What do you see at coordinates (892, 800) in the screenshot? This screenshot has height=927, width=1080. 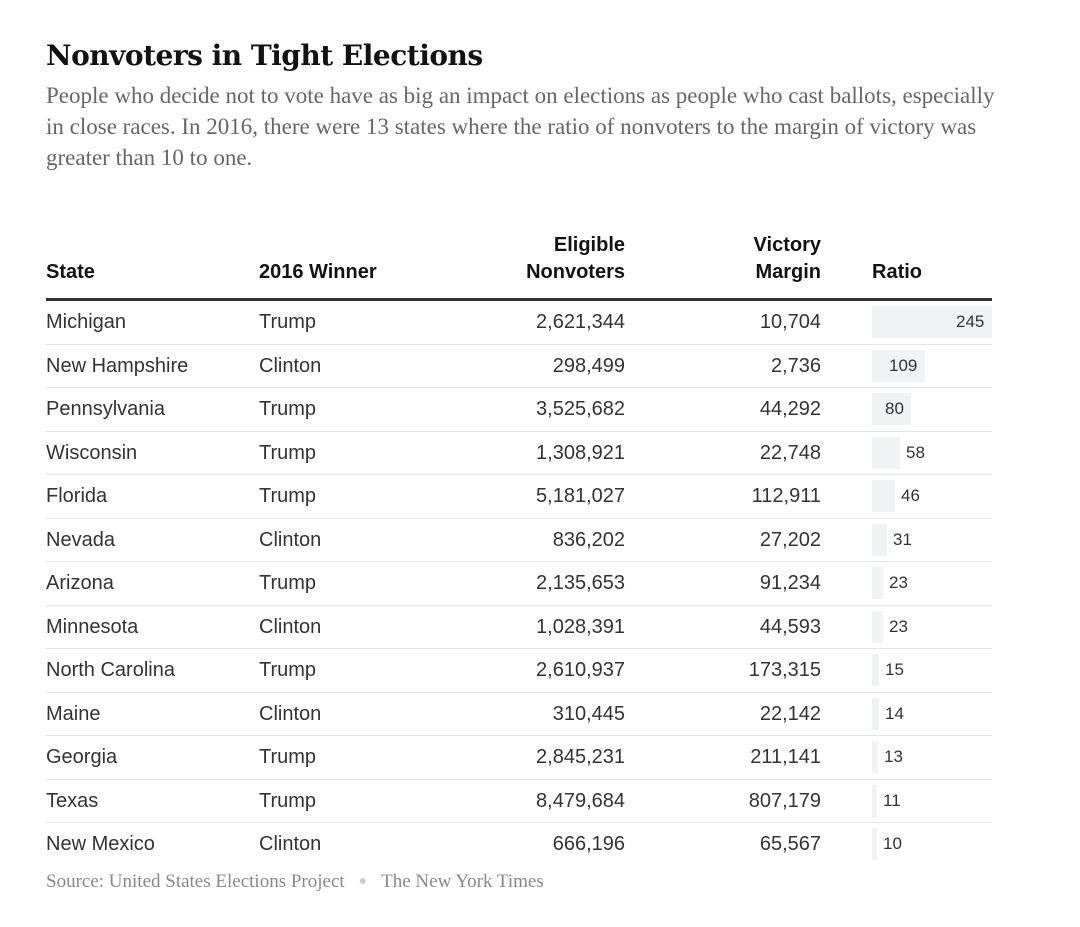 I see `ratio-label: 11` at bounding box center [892, 800].